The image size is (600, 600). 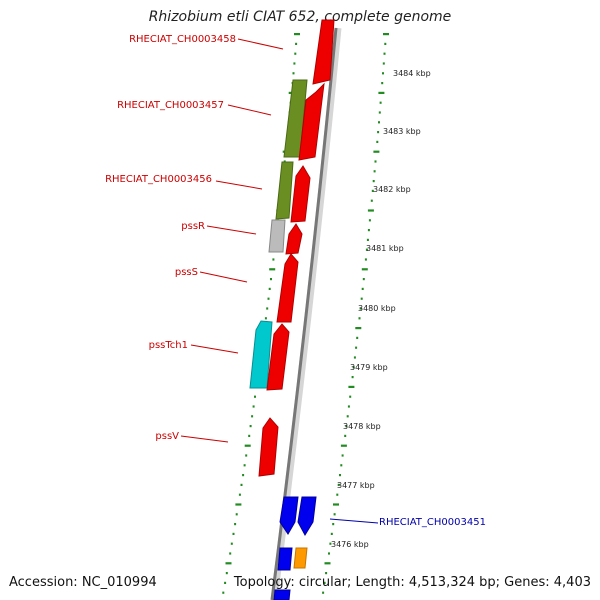 I want to click on scale-label: 3482 kbp, so click(x=392, y=189).